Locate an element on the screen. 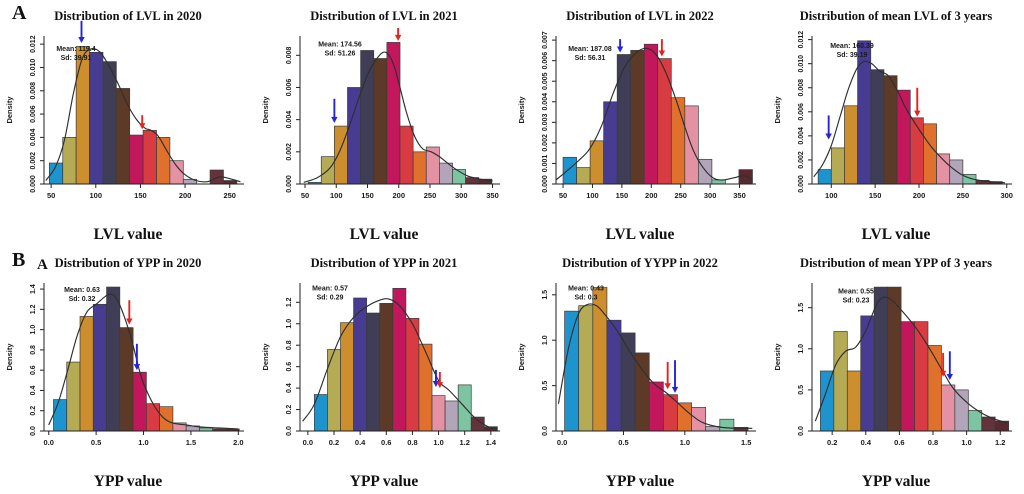 Image resolution: width=1024 pixels, height=494 pixels. sd-annotation: Sd: 0.29 is located at coordinates (330, 297).